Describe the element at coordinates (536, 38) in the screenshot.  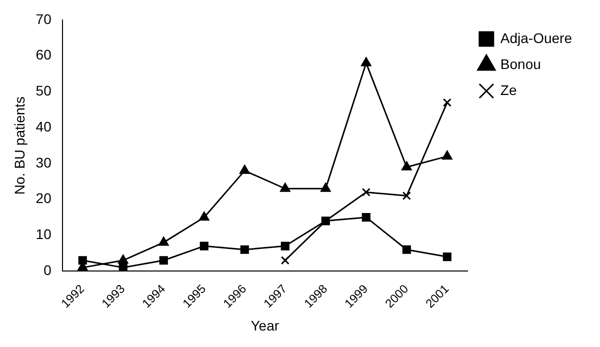
I see `legend-label: Adja-Ouere` at that location.